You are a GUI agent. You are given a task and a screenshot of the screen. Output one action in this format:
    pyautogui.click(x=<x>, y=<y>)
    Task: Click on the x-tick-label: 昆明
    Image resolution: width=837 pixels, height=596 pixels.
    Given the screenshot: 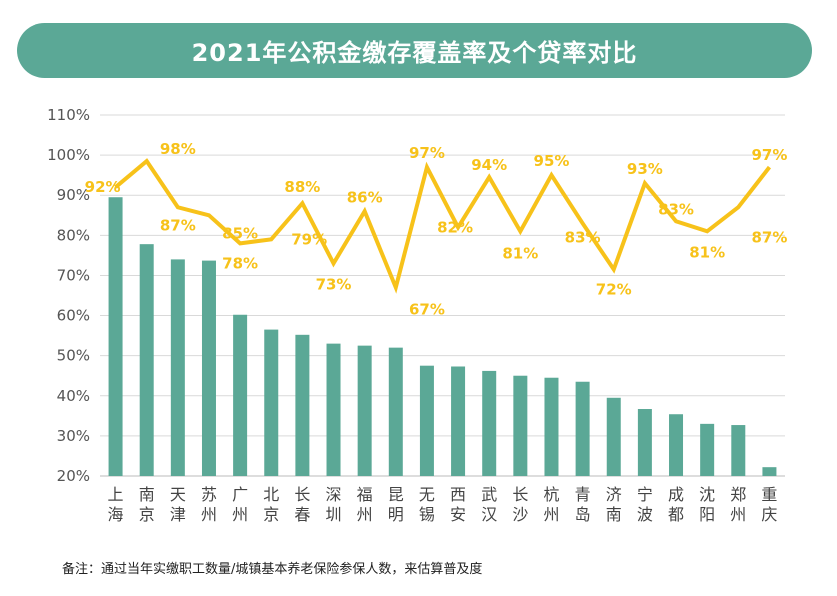 What is the action you would take?
    pyautogui.click(x=396, y=504)
    